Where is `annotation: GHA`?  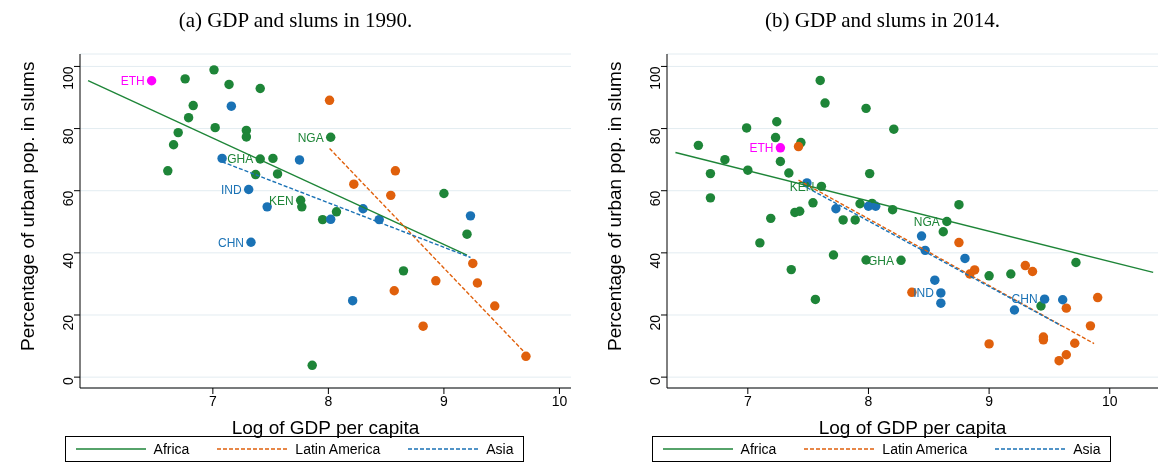 annotation: GHA is located at coordinates (240, 159).